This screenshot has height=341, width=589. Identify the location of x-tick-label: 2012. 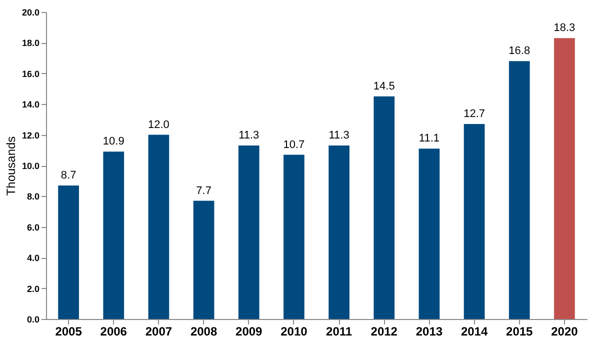
(384, 331).